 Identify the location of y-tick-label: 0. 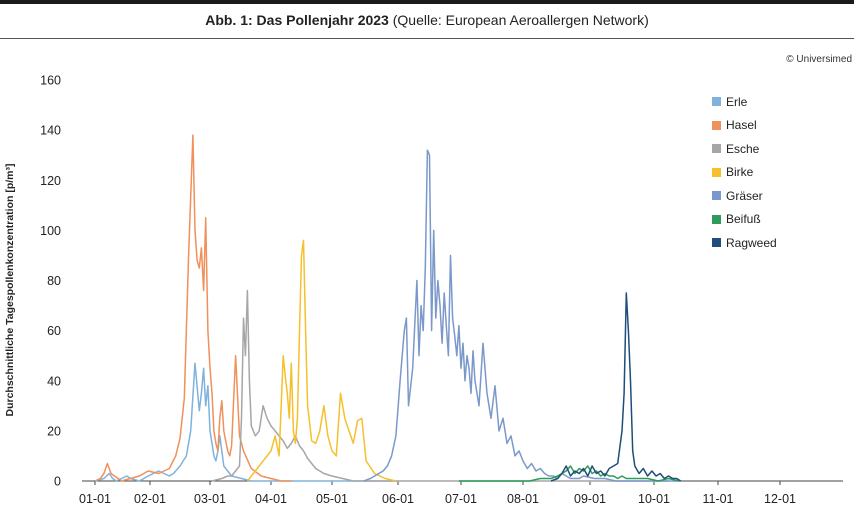
(57, 482).